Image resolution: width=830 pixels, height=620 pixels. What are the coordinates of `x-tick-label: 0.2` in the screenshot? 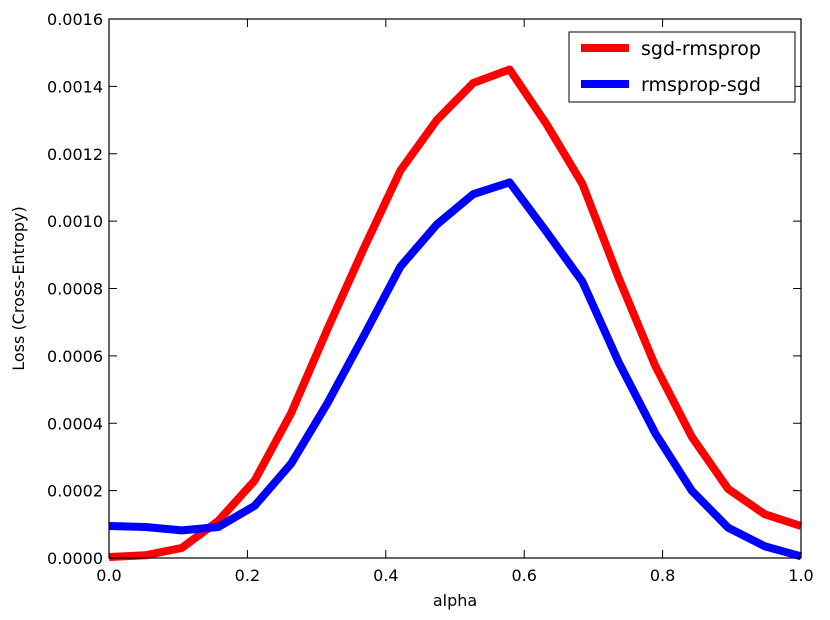 It's located at (247, 575).